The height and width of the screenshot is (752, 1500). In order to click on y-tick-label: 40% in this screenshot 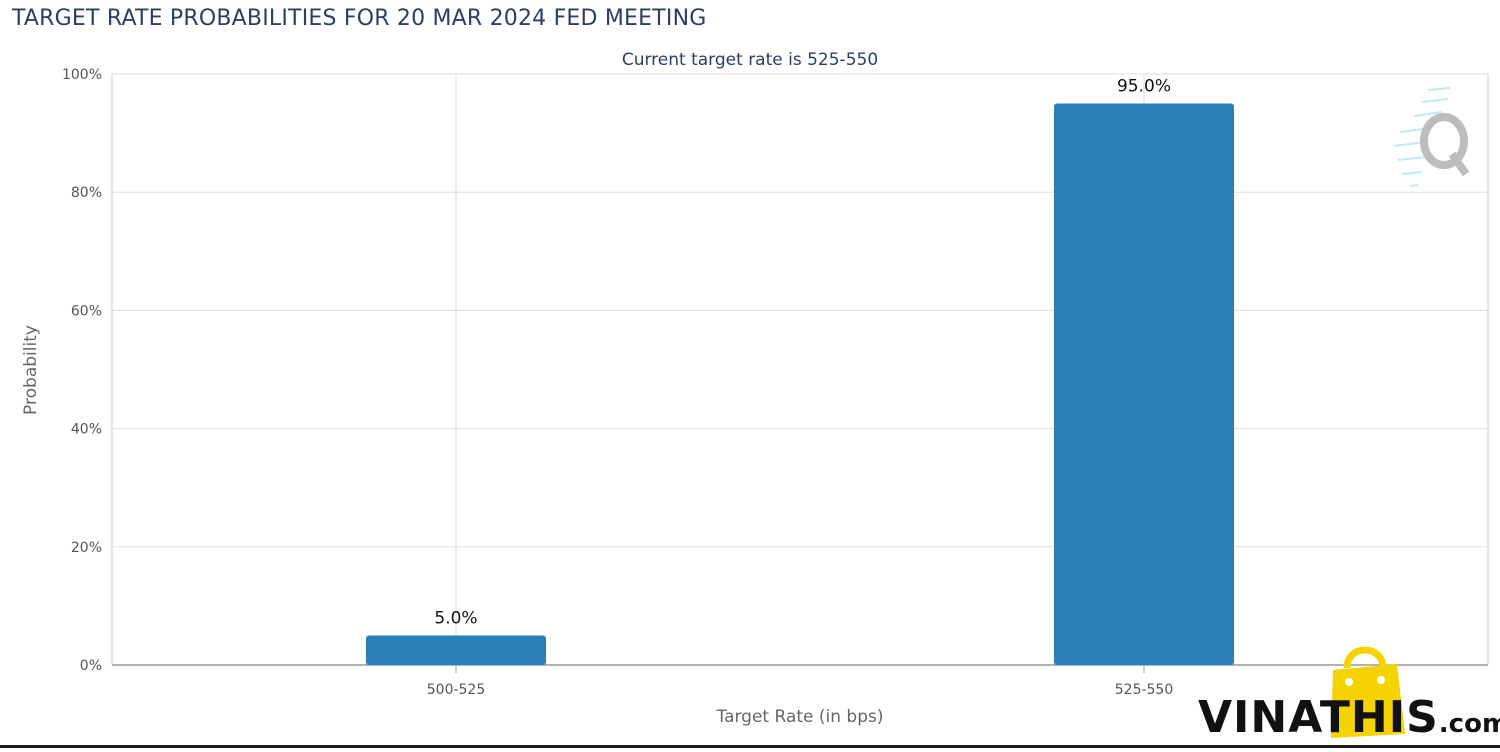, I will do `click(86, 430)`.